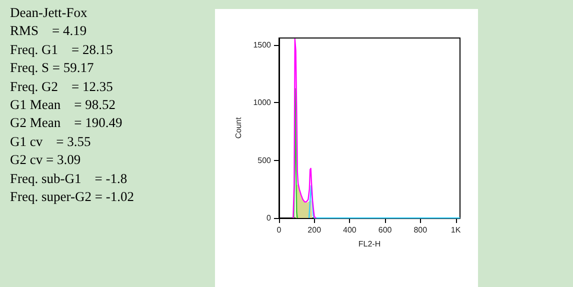 The image size is (573, 287). I want to click on x-tick-label: 600, so click(385, 230).